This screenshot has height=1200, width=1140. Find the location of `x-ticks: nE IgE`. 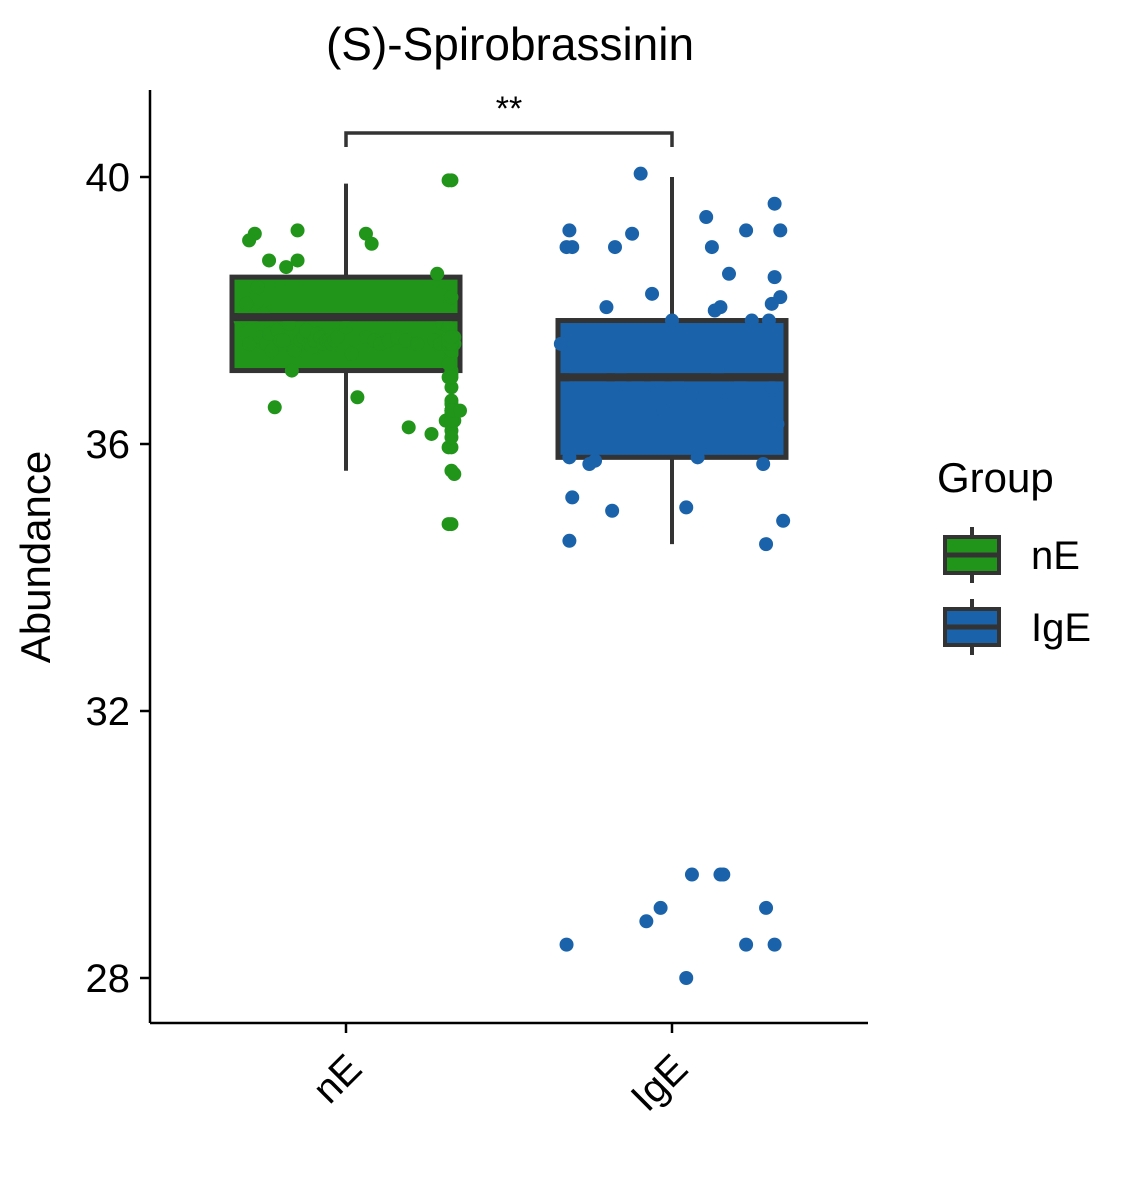

x-ticks: nE IgE is located at coordinates (501, 1071).